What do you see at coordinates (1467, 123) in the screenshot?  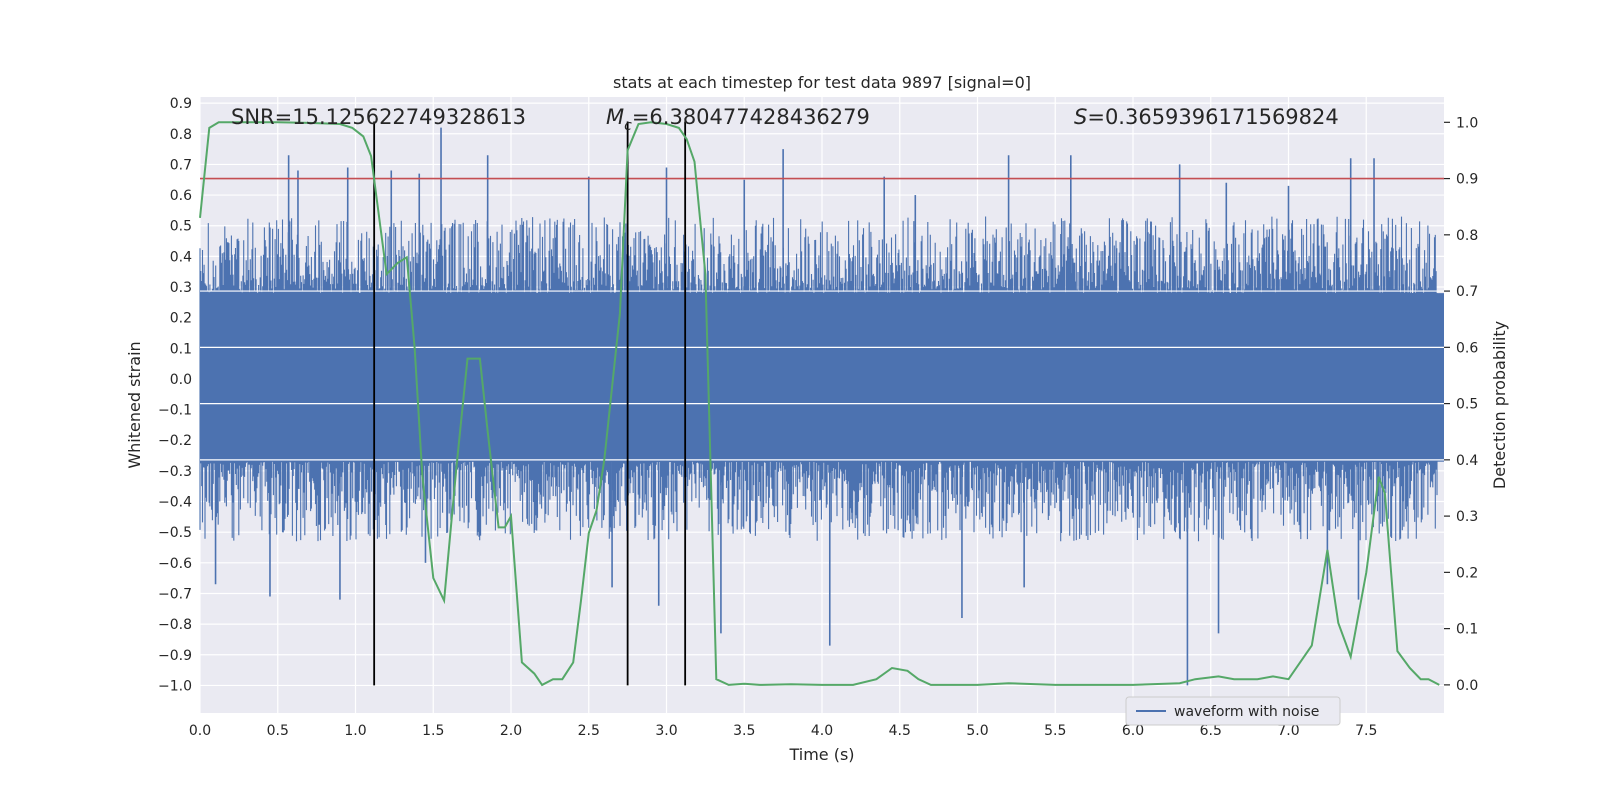 I see `y-right-tick-label: 1.0` at bounding box center [1467, 123].